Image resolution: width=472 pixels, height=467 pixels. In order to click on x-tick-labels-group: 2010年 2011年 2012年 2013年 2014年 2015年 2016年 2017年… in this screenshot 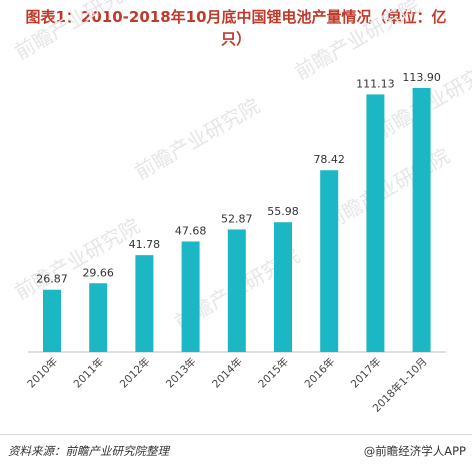, I will do `click(227, 385)`.